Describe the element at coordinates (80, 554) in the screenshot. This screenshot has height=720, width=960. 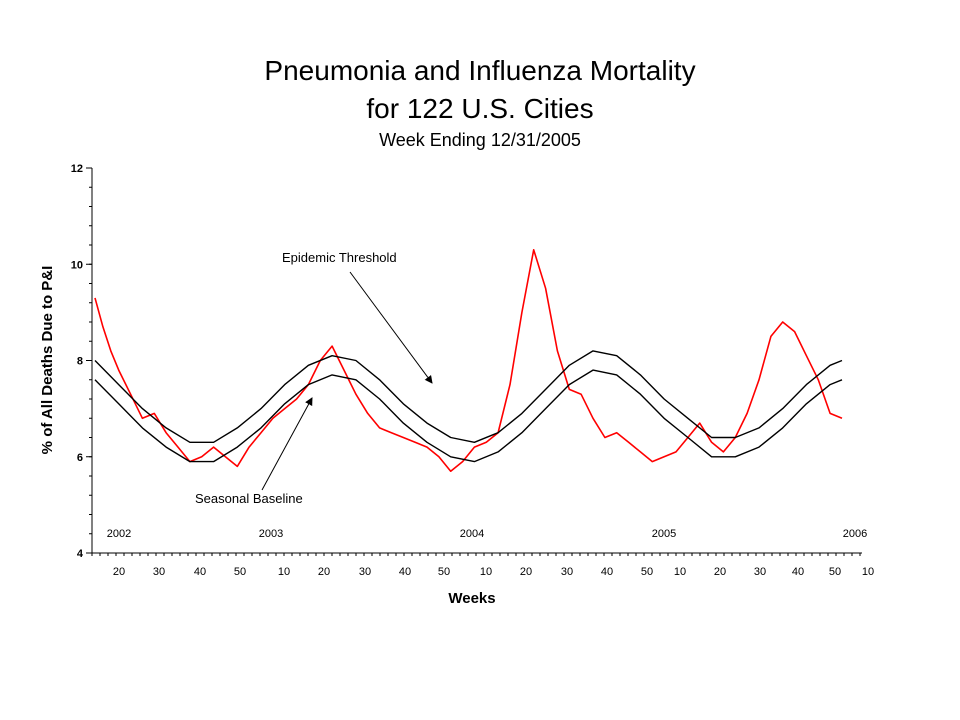
I see `y-tick-label: 4` at that location.